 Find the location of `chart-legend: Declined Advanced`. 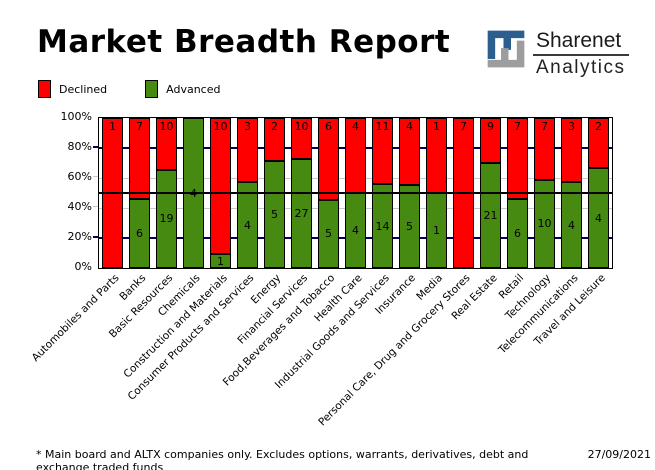

chart-legend: Declined Advanced is located at coordinates (129, 89).